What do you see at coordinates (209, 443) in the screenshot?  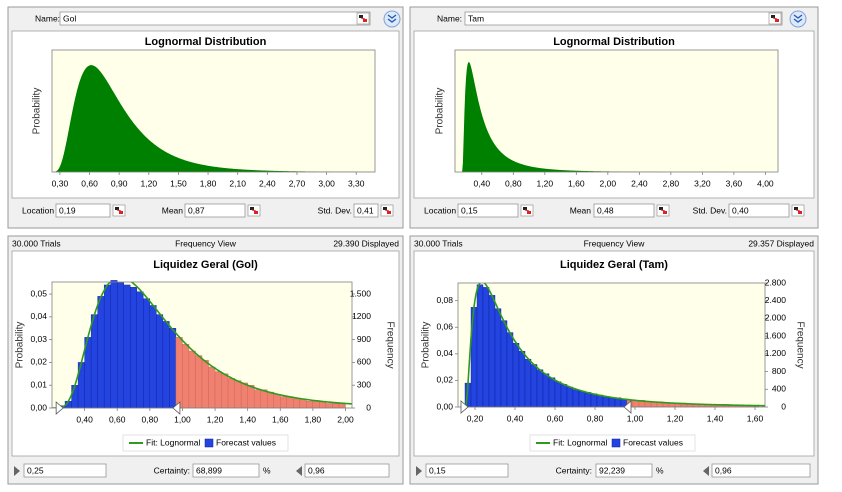 I see `legend-swatch` at bounding box center [209, 443].